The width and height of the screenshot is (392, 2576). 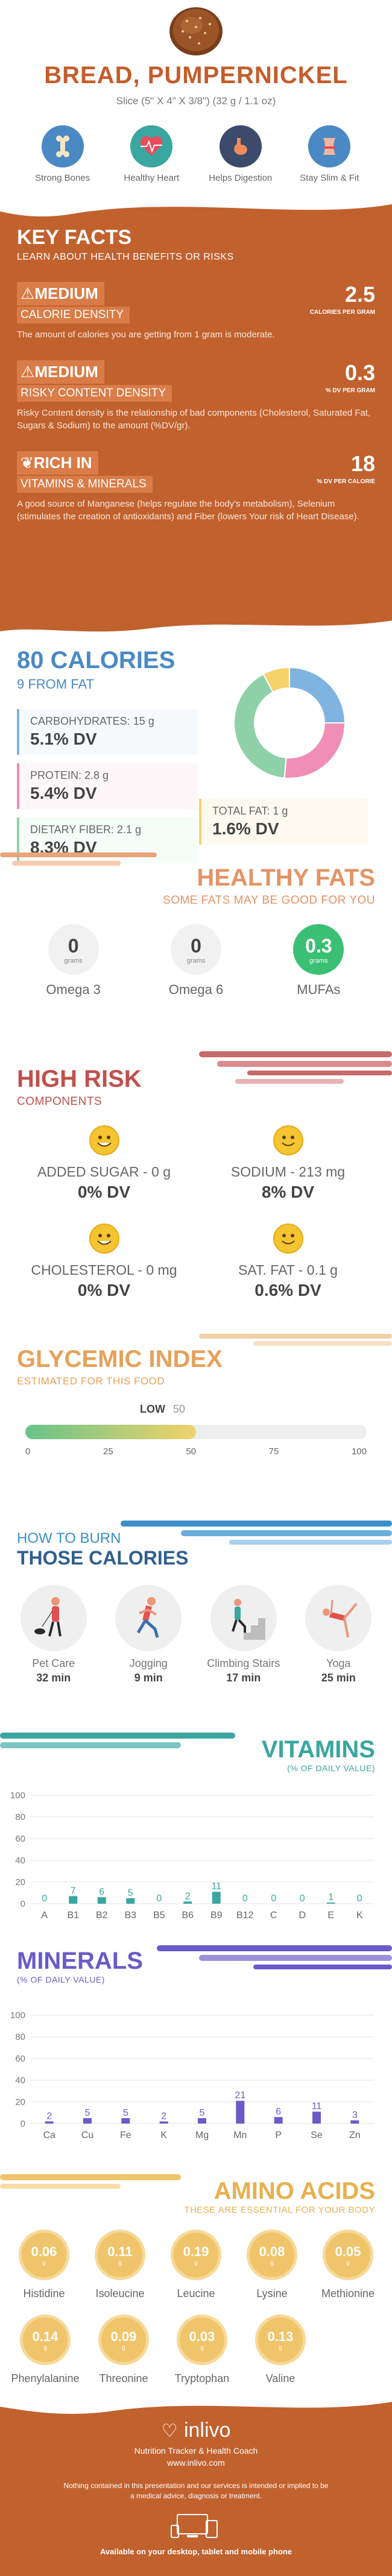 I want to click on x-tick-label: Fe, so click(x=125, y=2135).